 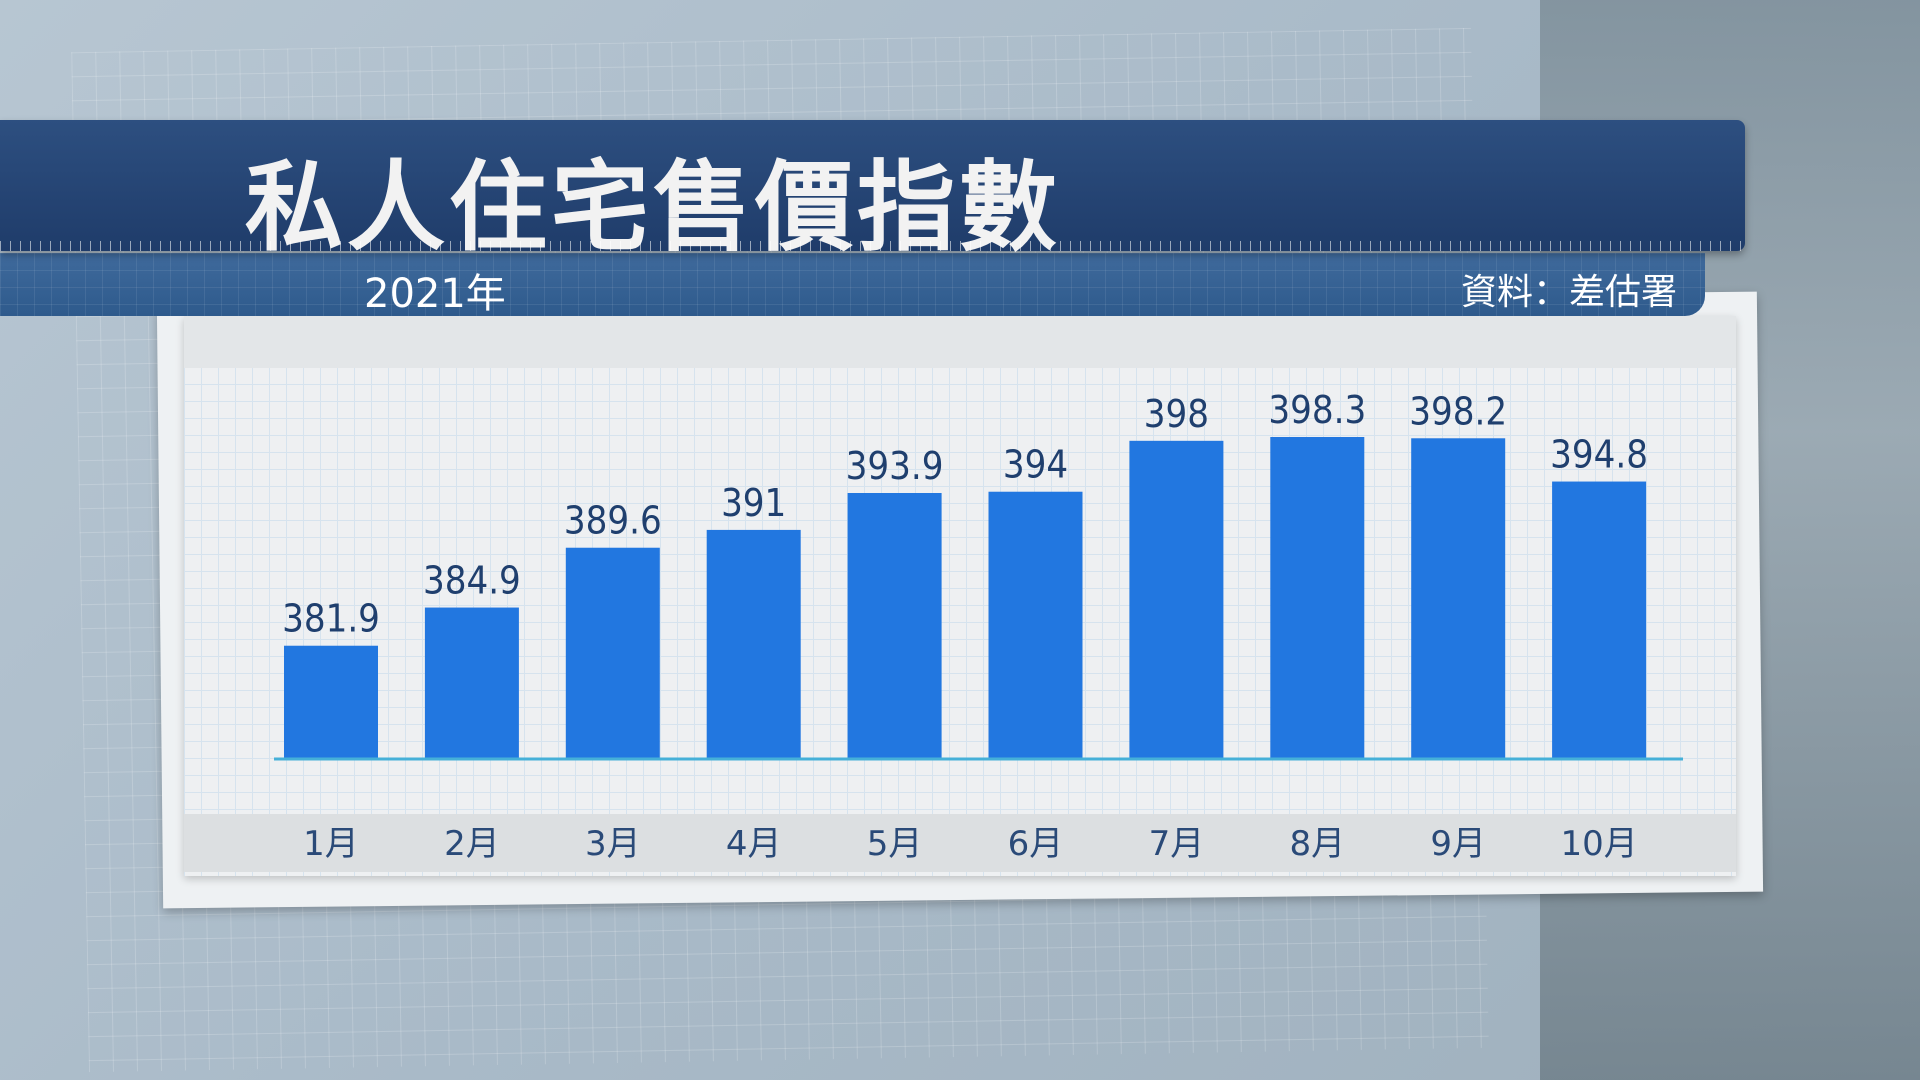 What do you see at coordinates (960, 843) in the screenshot?
I see `month-label-band` at bounding box center [960, 843].